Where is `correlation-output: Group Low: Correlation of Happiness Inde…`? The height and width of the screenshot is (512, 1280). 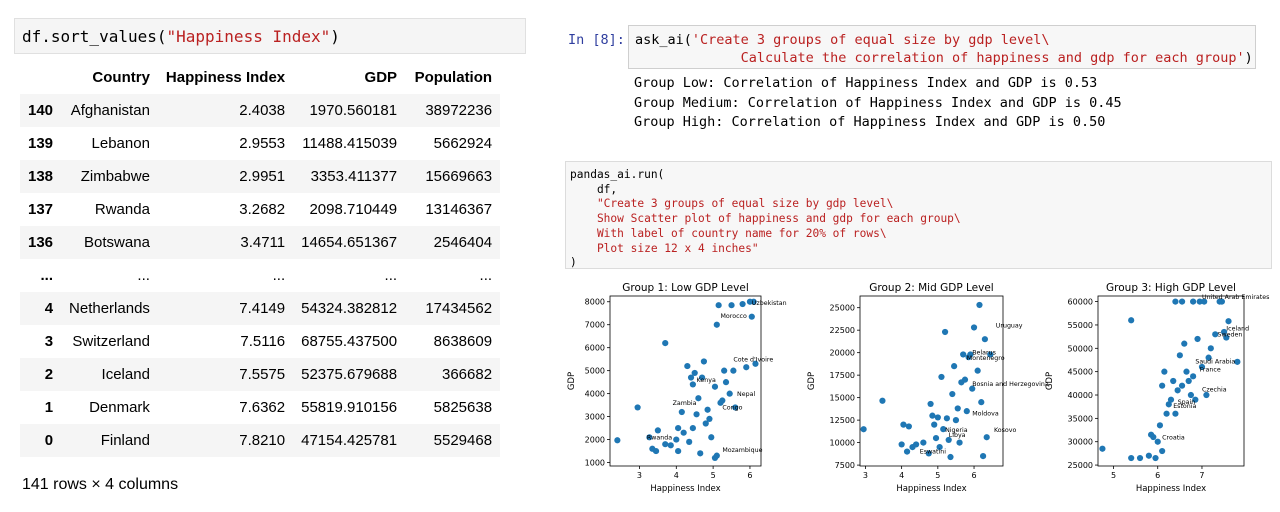 correlation-output: Group Low: Correlation of Happiness Inde… is located at coordinates (878, 103).